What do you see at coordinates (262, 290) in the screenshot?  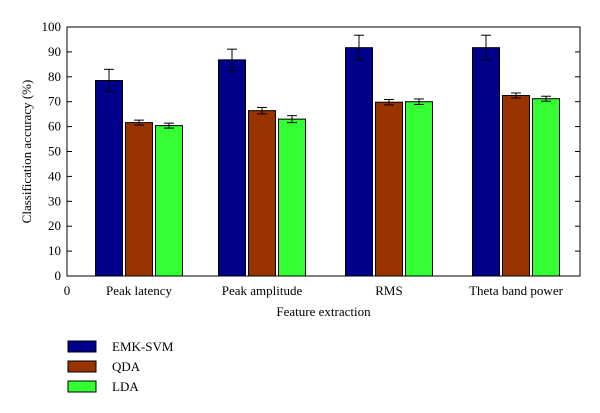 I see `x-category-label: Peak amplitude` at bounding box center [262, 290].